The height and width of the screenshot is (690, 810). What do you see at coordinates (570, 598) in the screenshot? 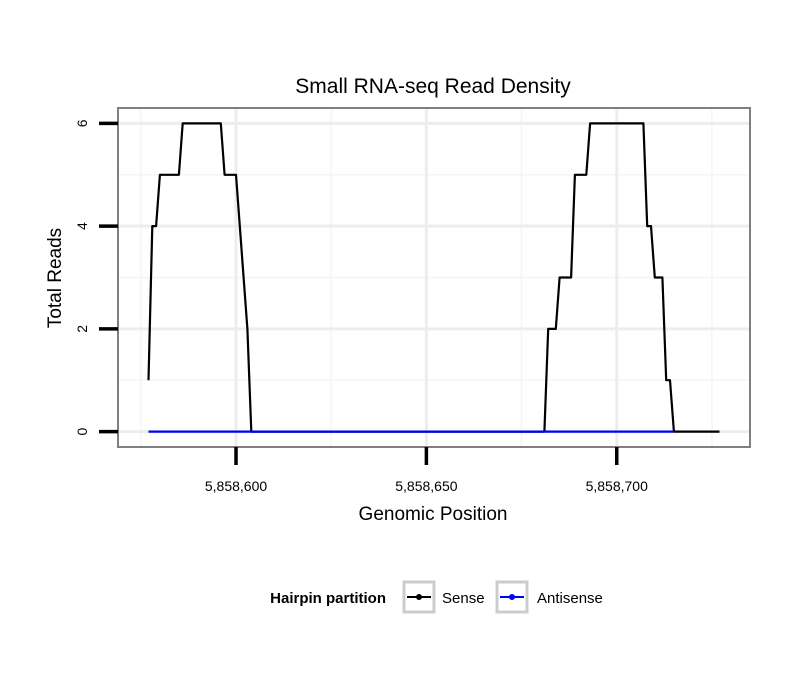
I see `legend-label-antisense: Antisense` at bounding box center [570, 598].